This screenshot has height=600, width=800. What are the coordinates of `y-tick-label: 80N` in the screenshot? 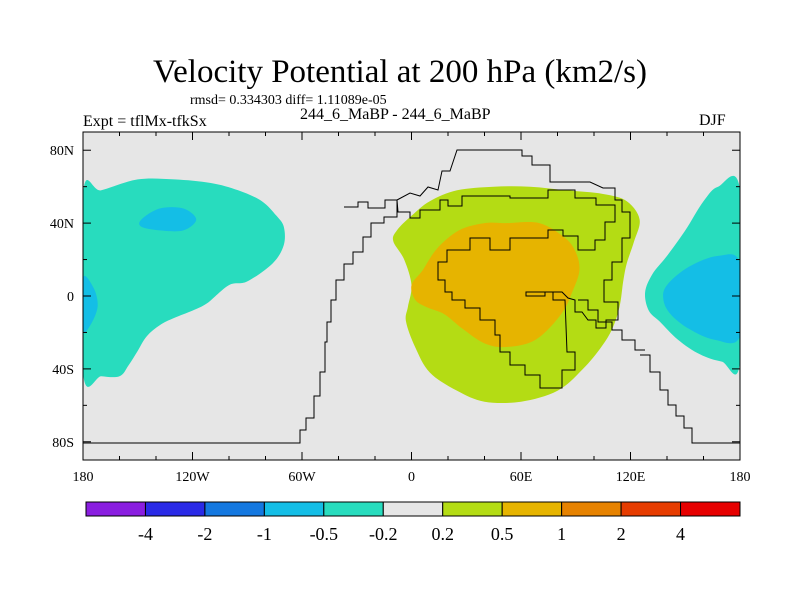 It's located at (62, 151).